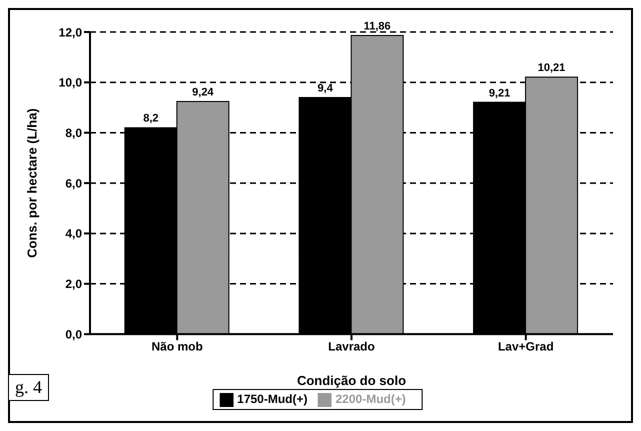 The image size is (641, 431). Describe the element at coordinates (351, 347) in the screenshot. I see `x-tick-label: Lavrado` at that location.